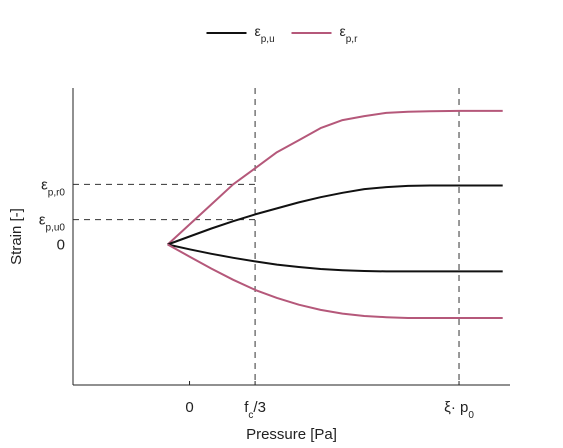 The image size is (563, 448). I want to click on x-tick-label-2: ξ· p0, so click(459, 410).